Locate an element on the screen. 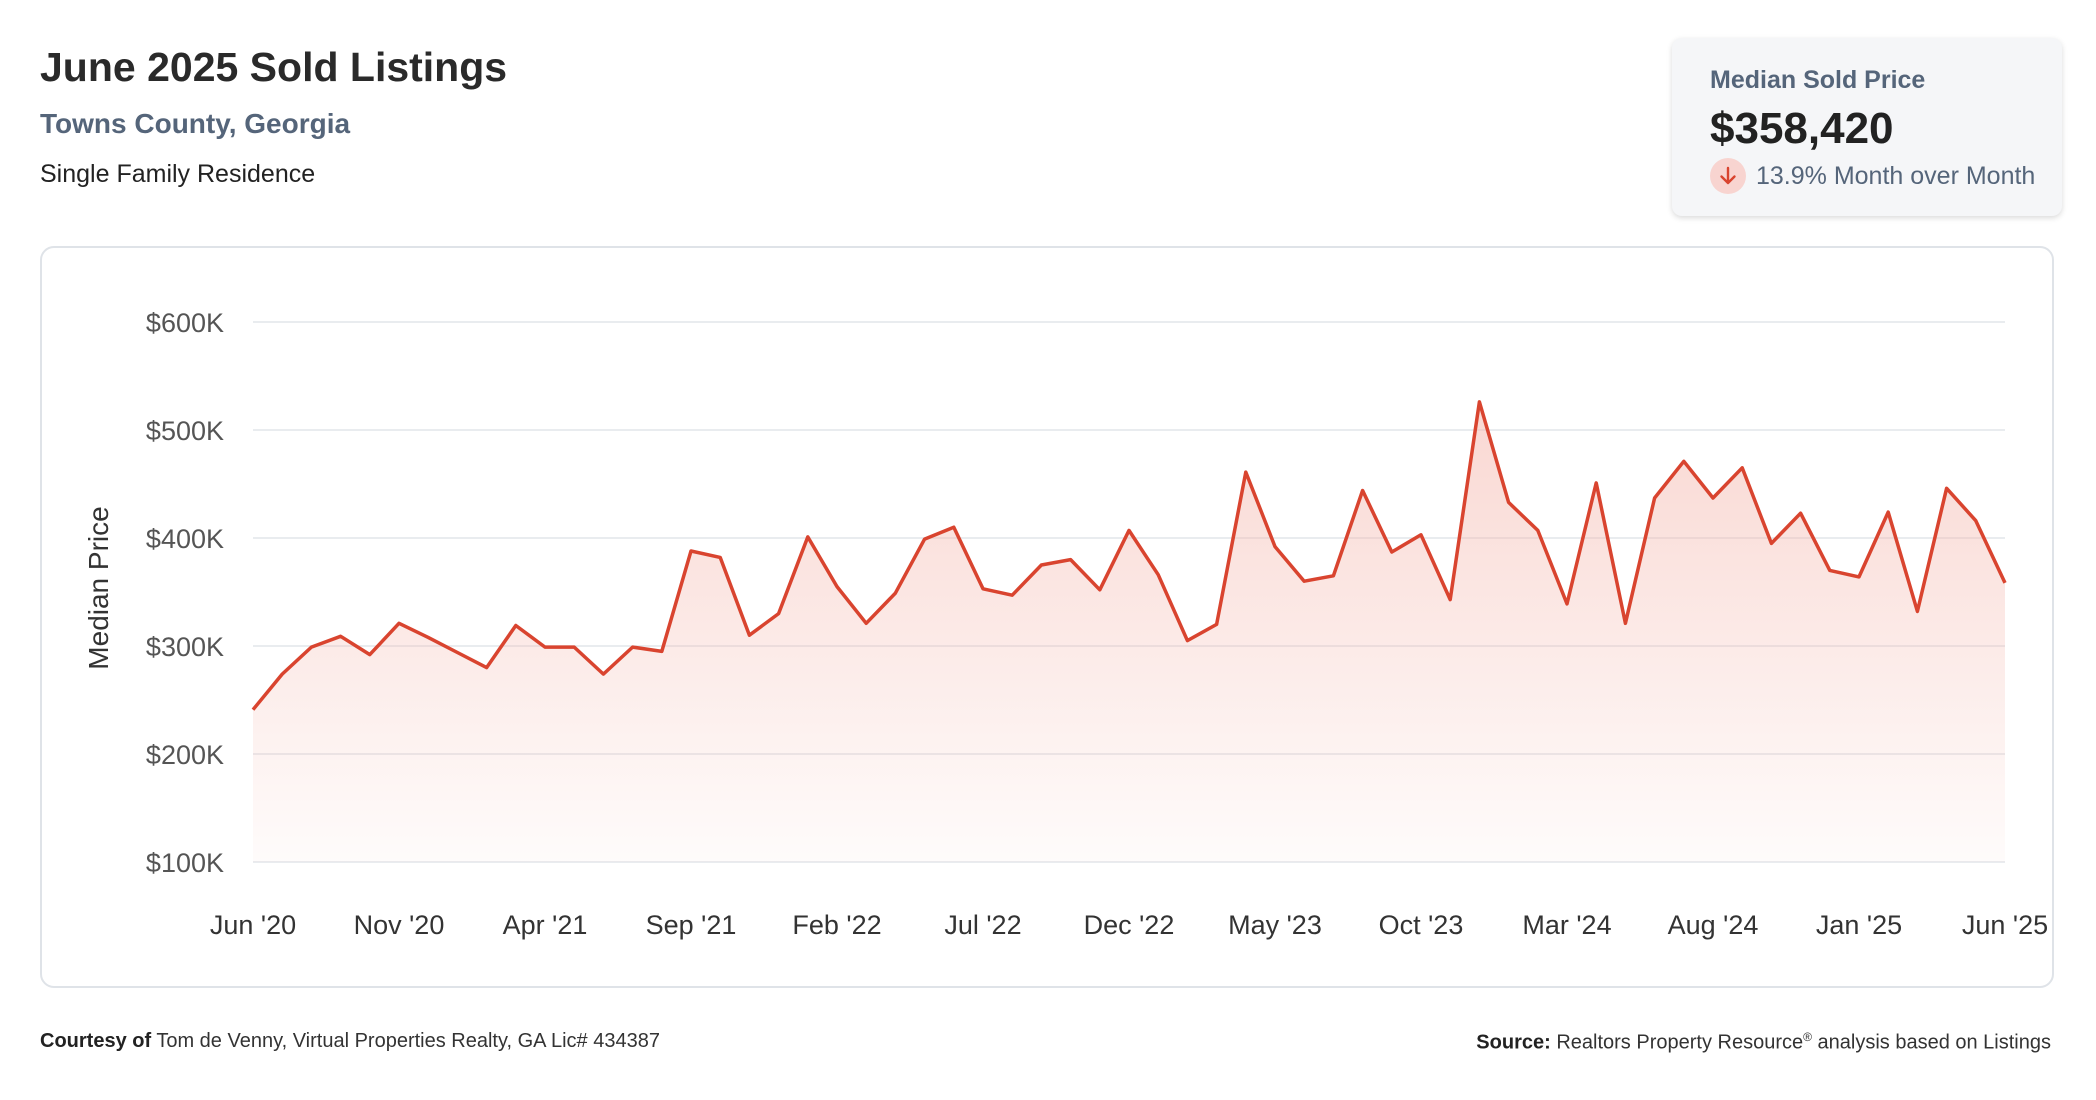 The image size is (2096, 1100). stat-label: Median Sold Price is located at coordinates (1818, 80).